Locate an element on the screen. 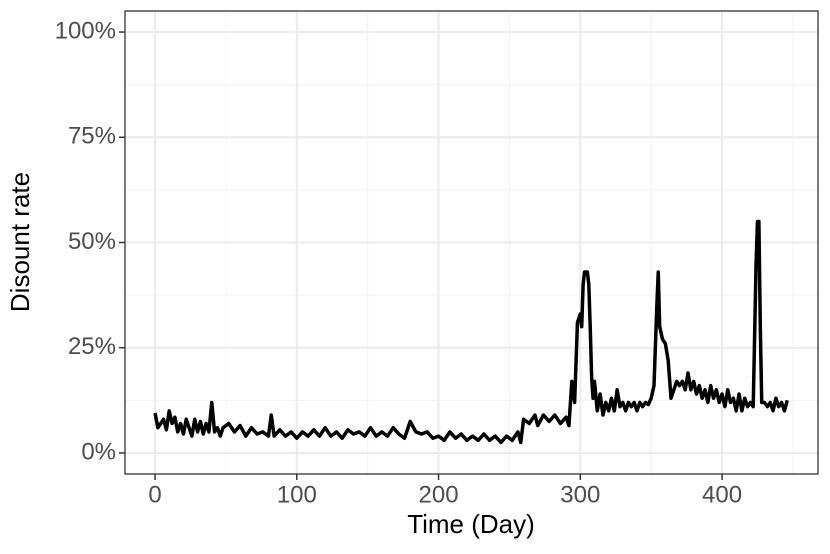 This screenshot has height=554, width=830. x-tick-label: 200 is located at coordinates (439, 494).